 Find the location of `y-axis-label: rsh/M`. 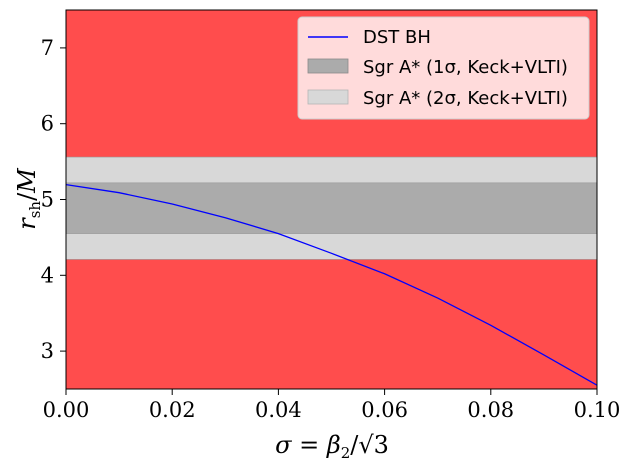

y-axis-label: rsh/M is located at coordinates (28, 198).